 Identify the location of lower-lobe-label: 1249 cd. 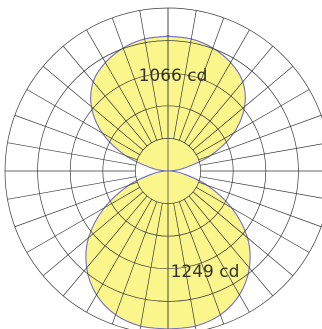
(205, 272).